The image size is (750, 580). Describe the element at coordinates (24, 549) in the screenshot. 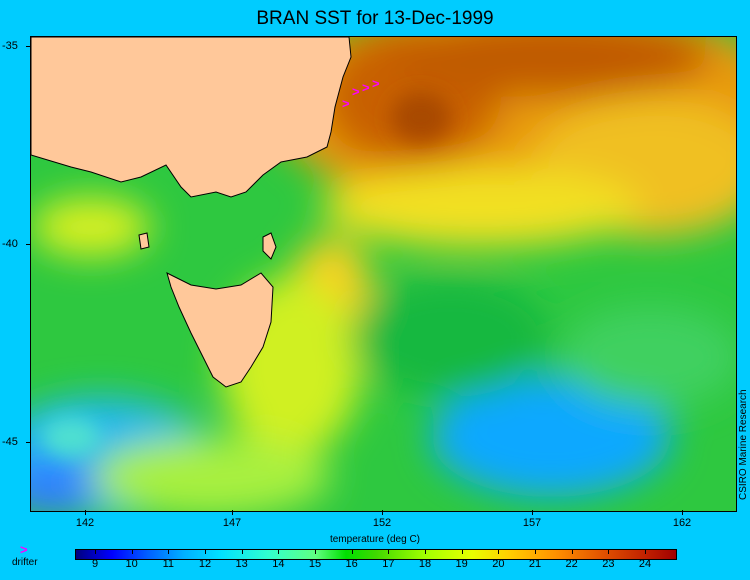

I see `drifter-legend-symbol: >` at that location.